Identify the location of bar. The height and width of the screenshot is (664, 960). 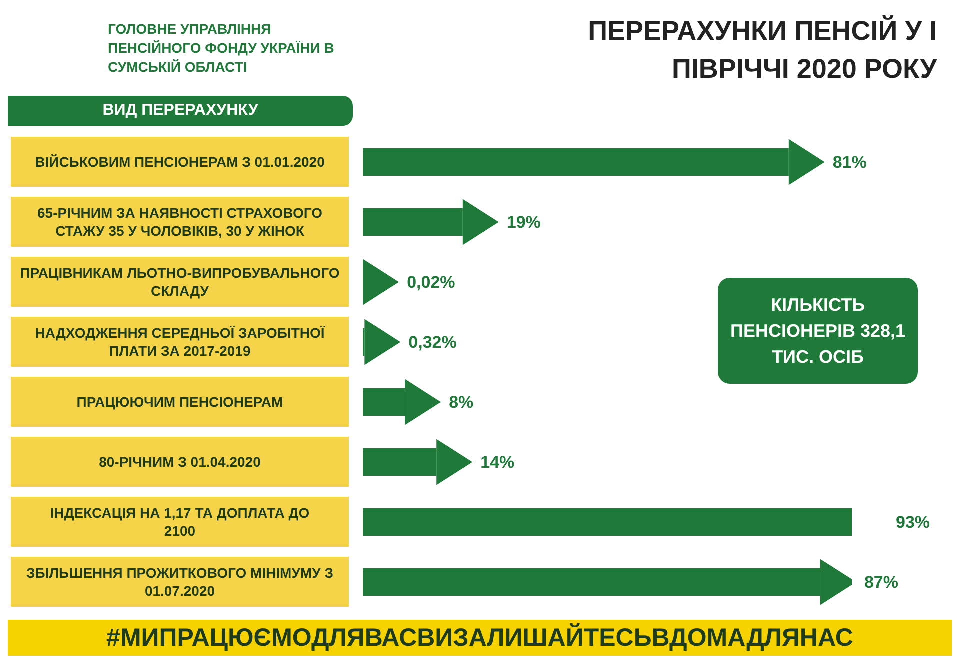
(607, 522).